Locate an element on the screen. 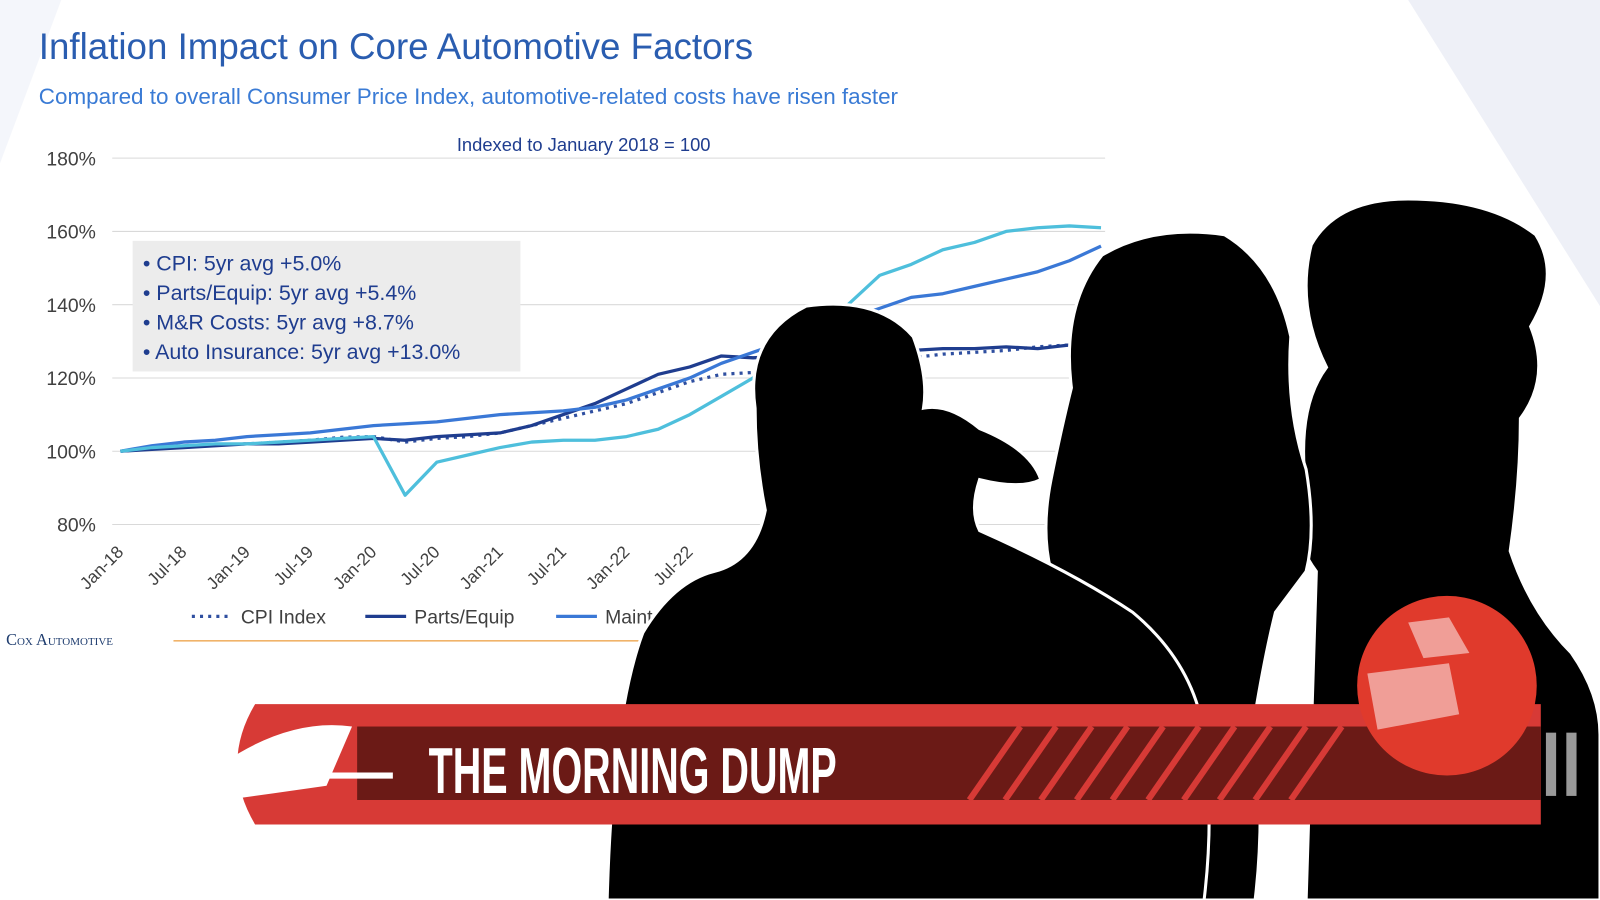 The width and height of the screenshot is (1600, 900). y-tick-label: 120% is located at coordinates (71, 379).